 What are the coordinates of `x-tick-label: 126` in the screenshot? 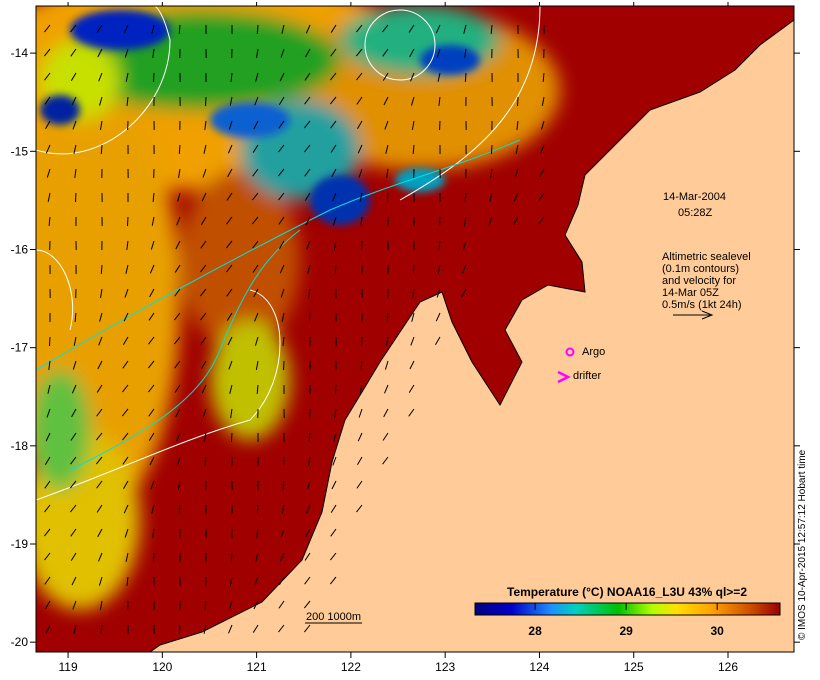 It's located at (728, 667).